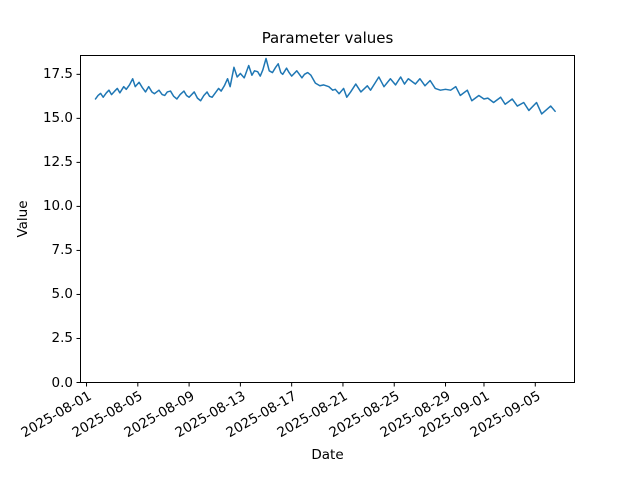 This screenshot has height=480, width=640. What do you see at coordinates (325, 86) in the screenshot?
I see `data-line-parameter` at bounding box center [325, 86].